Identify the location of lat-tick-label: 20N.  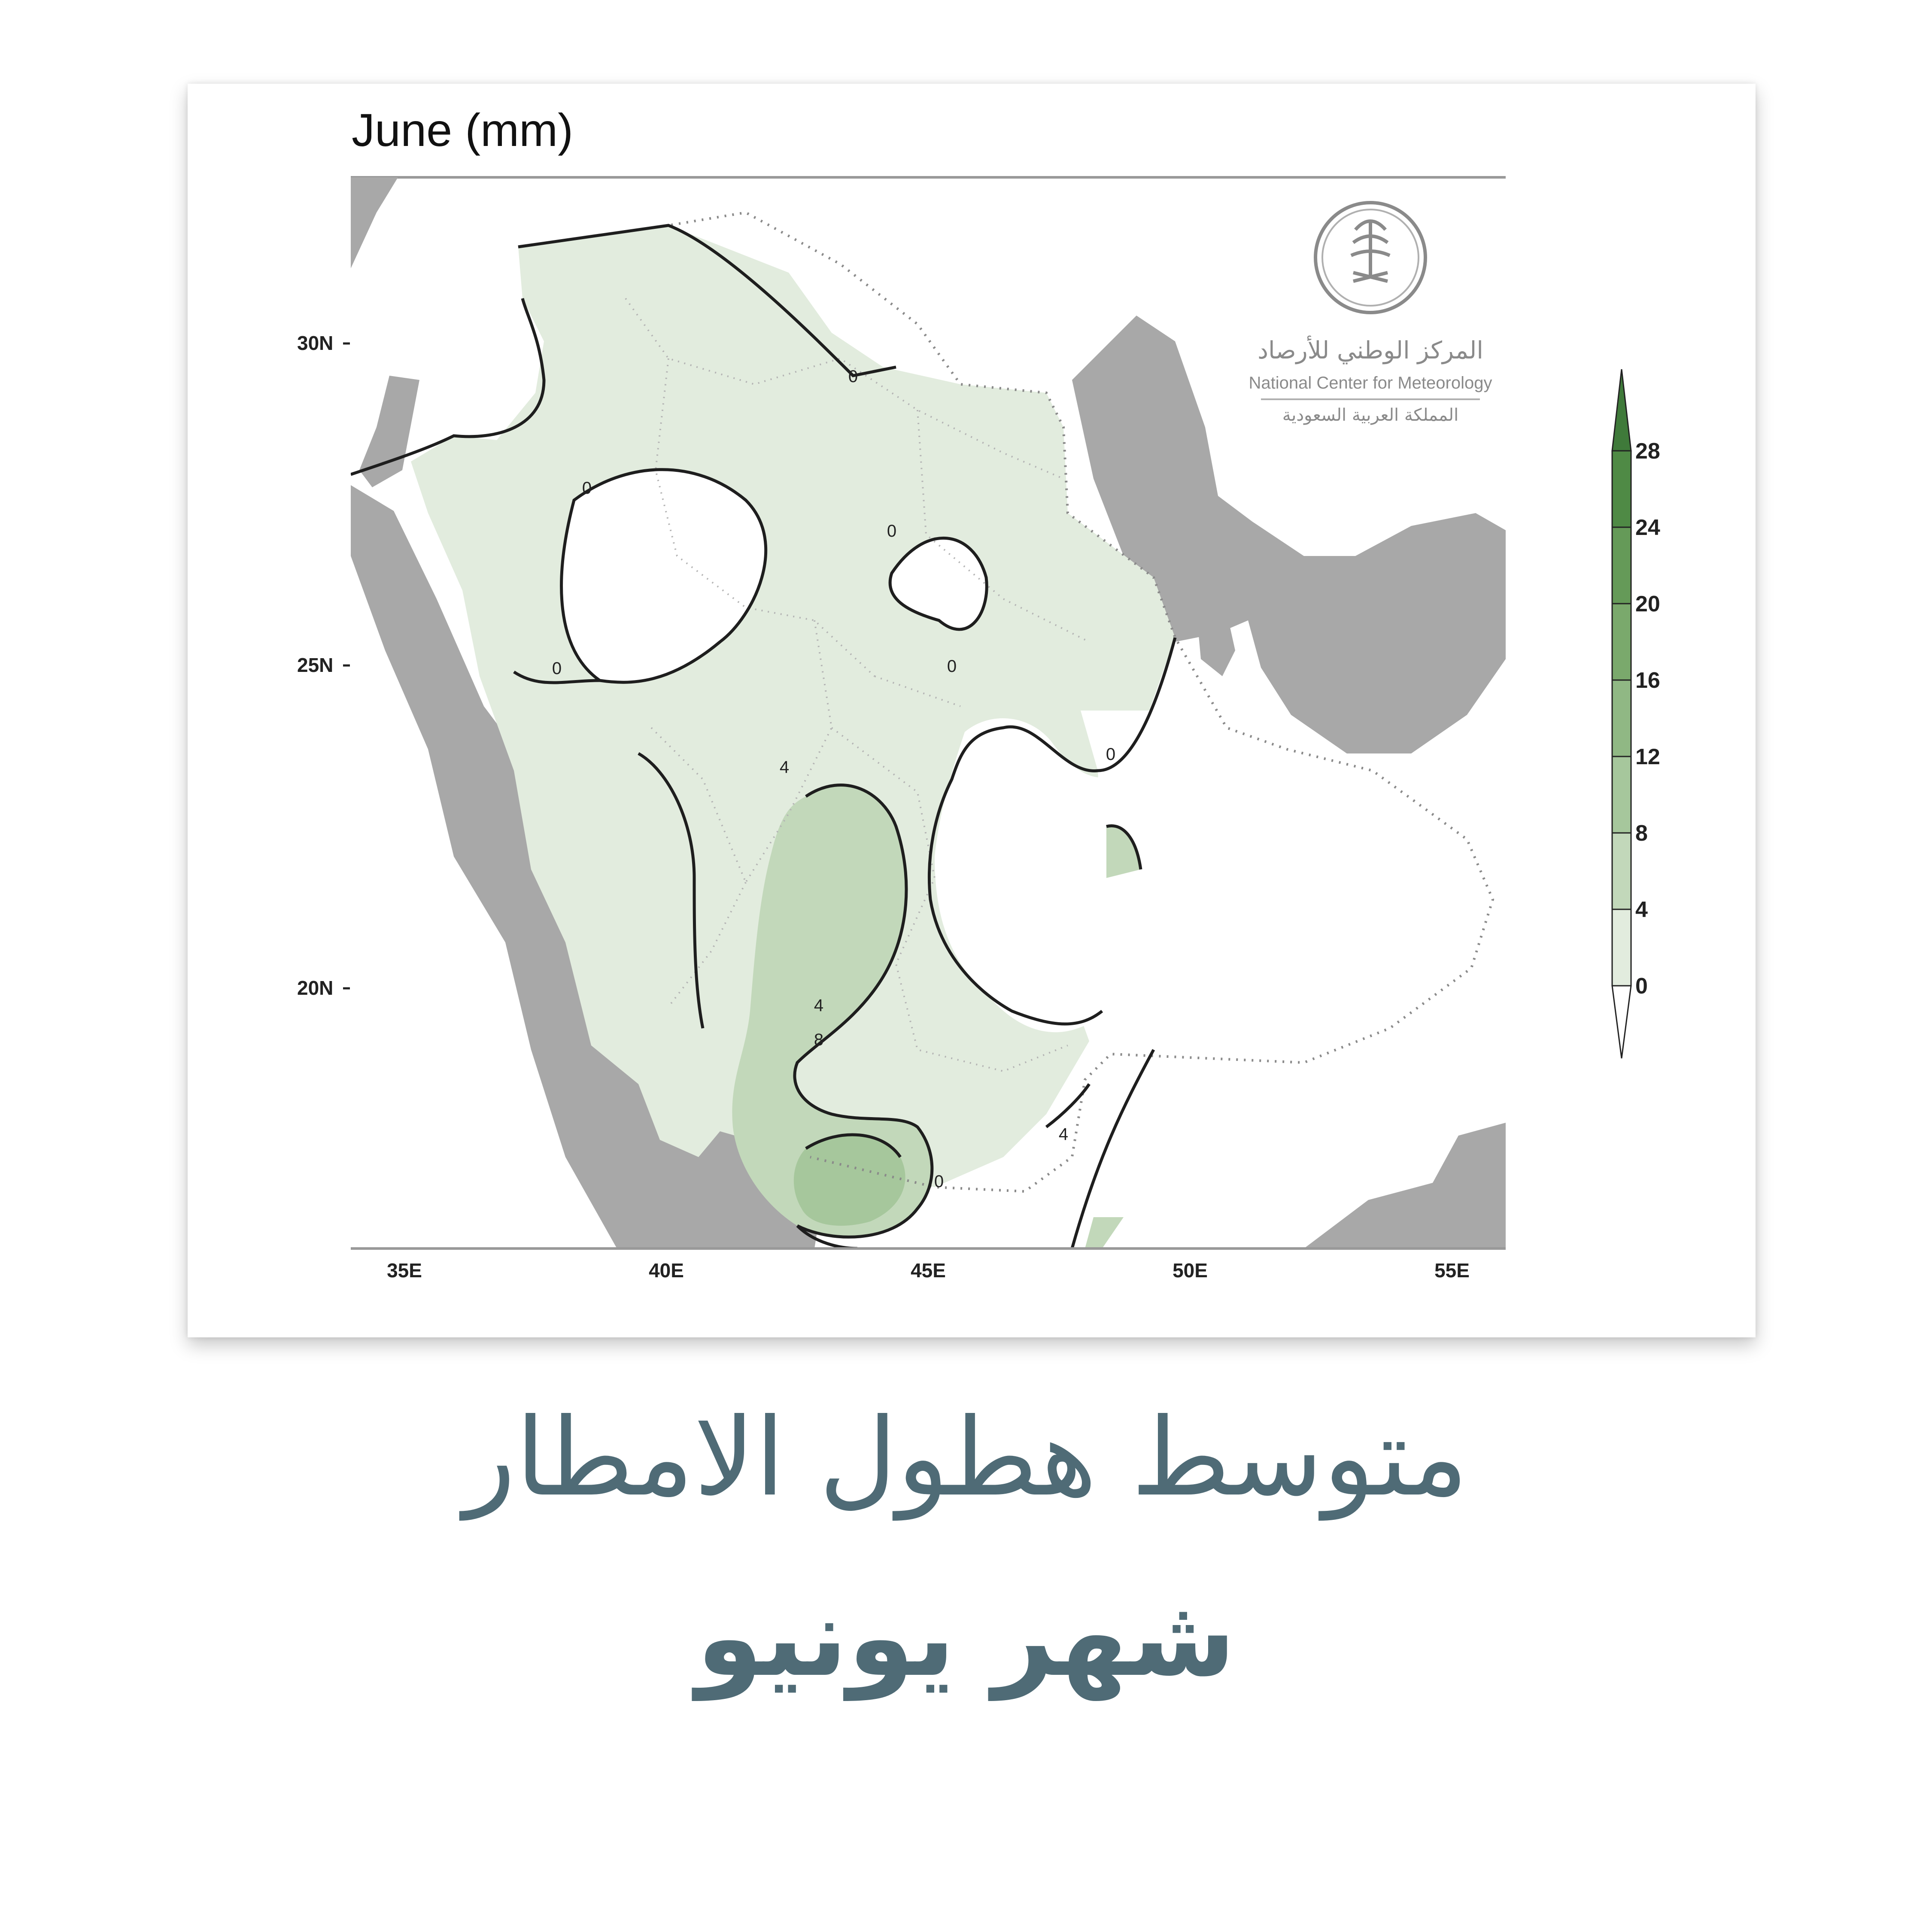
(315, 988).